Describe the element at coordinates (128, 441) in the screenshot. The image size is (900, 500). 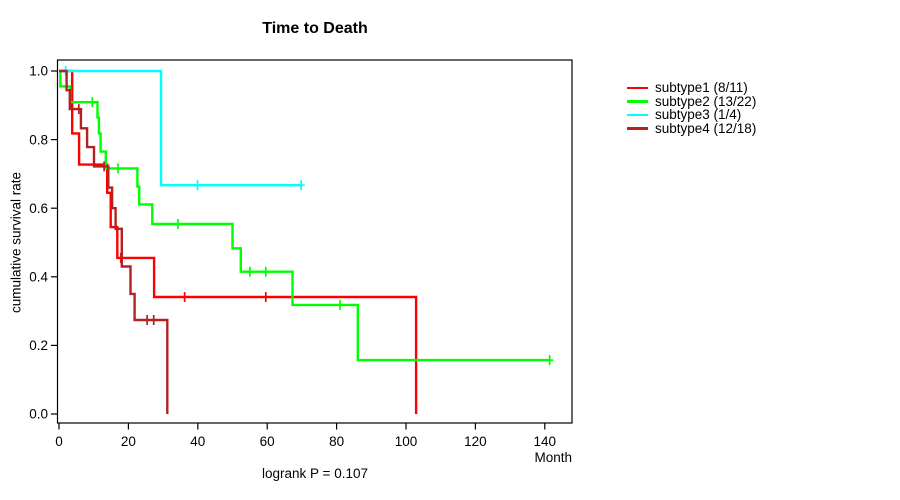
I see `x-axis-tick-label: 20` at that location.